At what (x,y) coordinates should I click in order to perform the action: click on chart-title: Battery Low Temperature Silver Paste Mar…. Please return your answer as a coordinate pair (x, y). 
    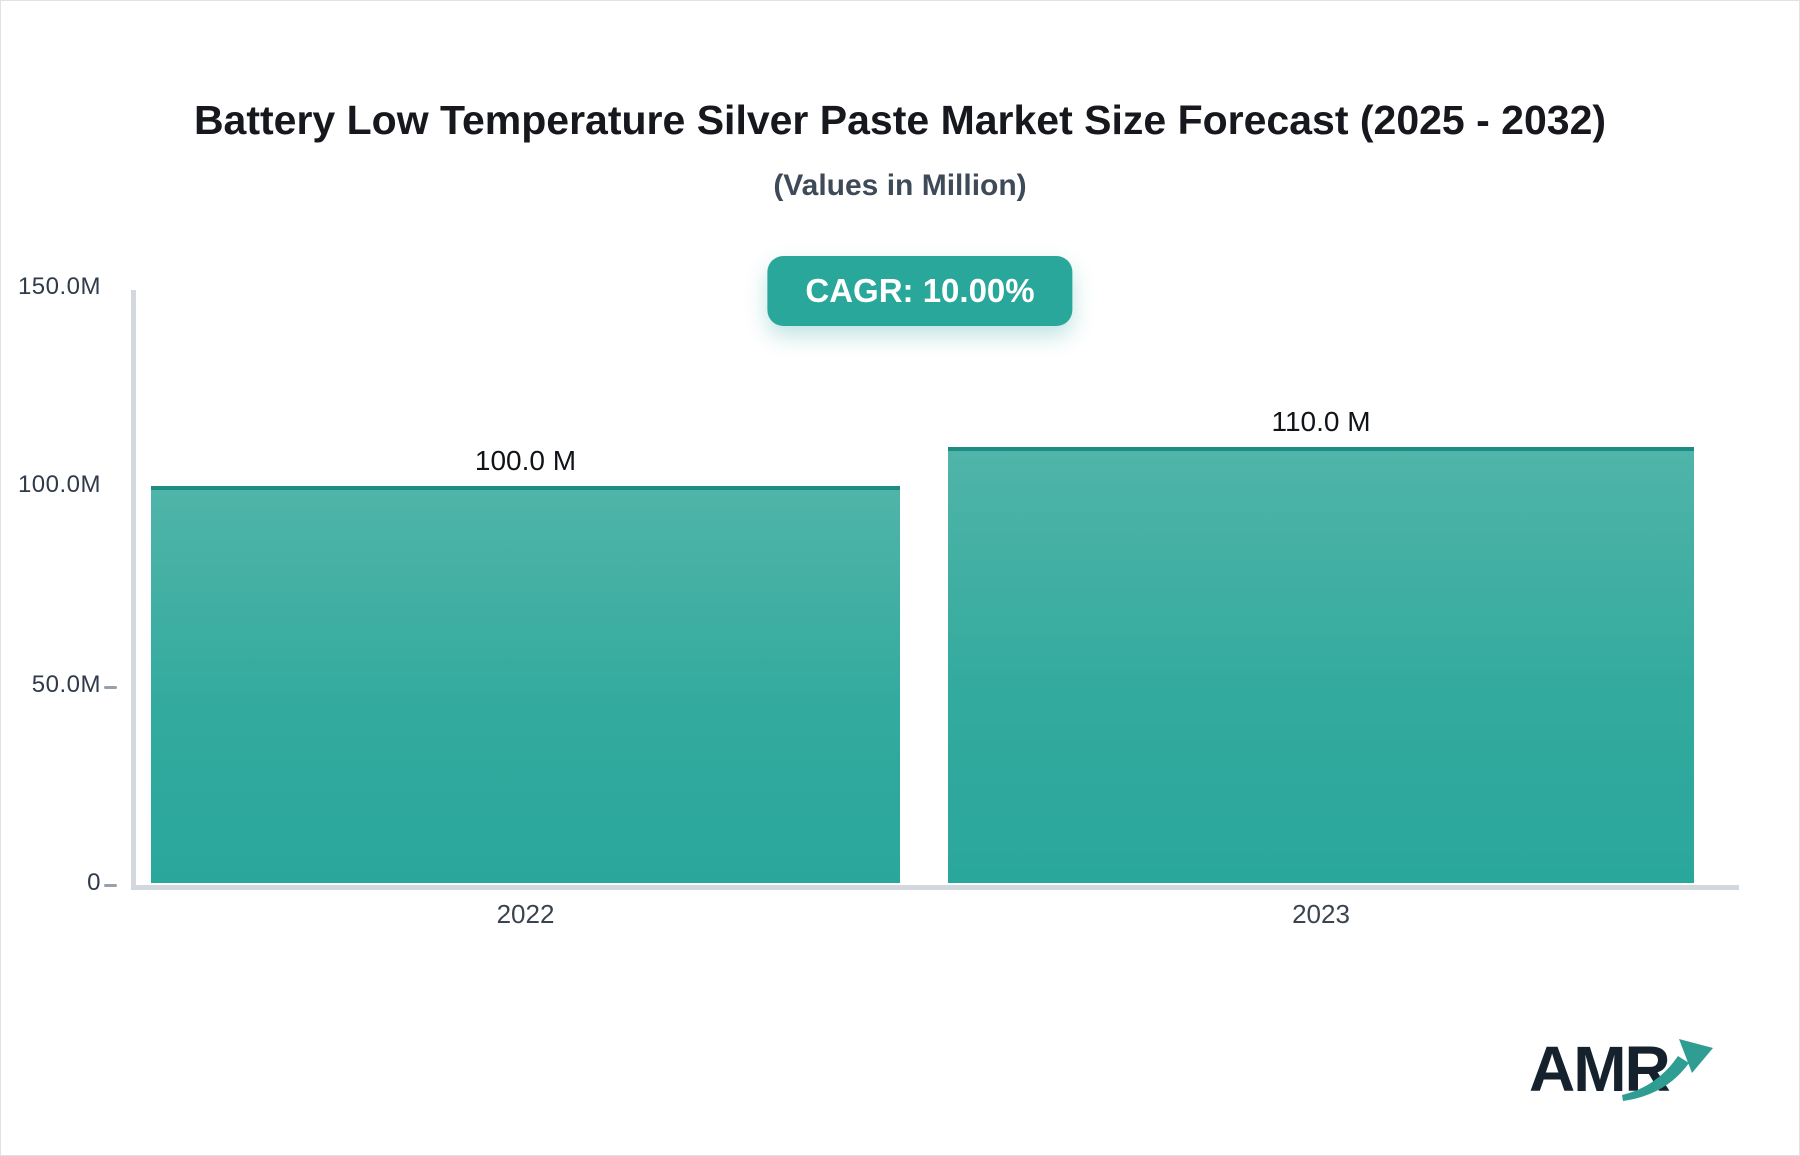
    Looking at the image, I should click on (900, 120).